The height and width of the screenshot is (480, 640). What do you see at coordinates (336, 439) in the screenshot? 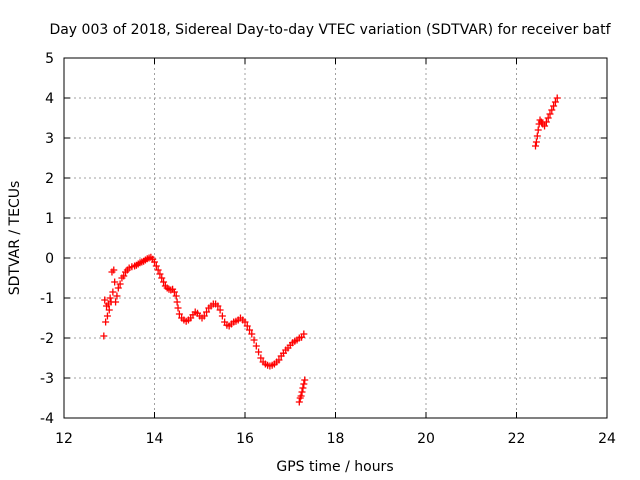
I see `x-tick-label: 18` at bounding box center [336, 439].